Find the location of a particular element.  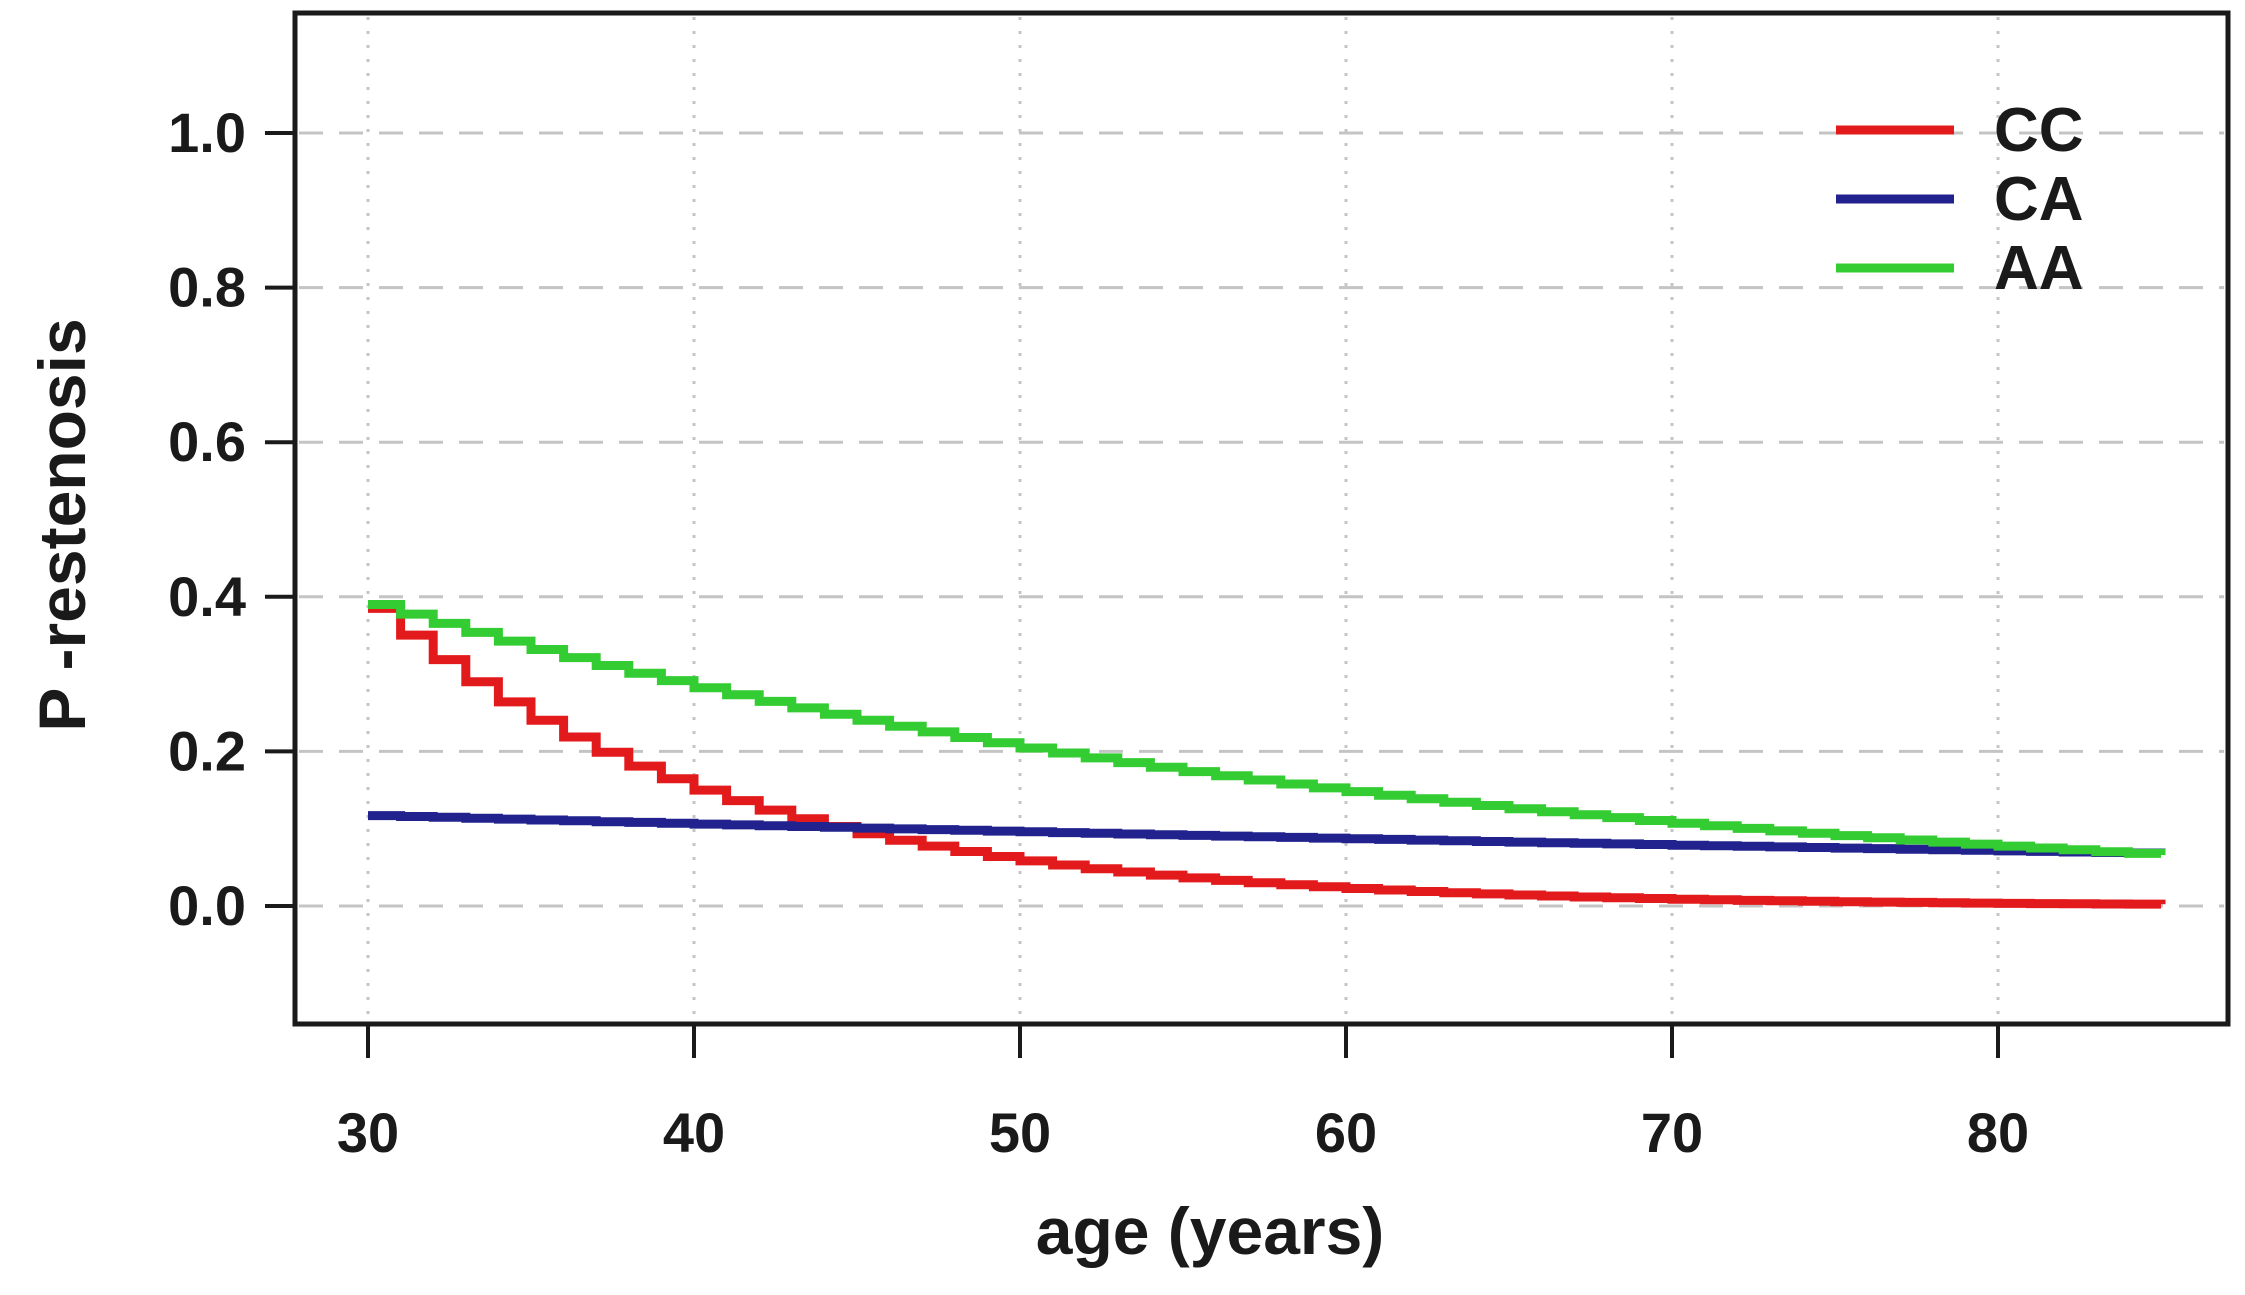

series-line-CA is located at coordinates (1267, 834).